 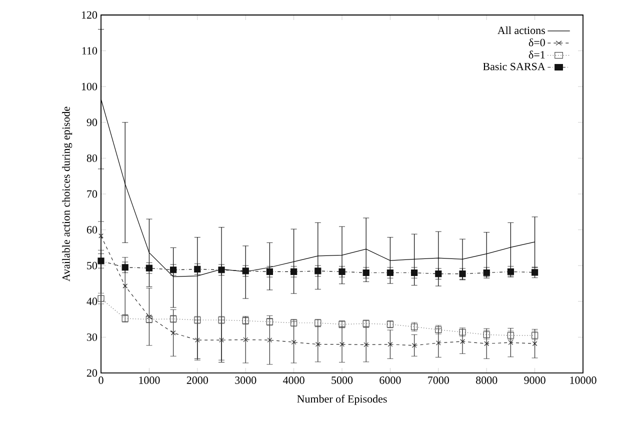 What do you see at coordinates (149, 380) in the screenshot?
I see `x-tick-label: 1000` at bounding box center [149, 380].